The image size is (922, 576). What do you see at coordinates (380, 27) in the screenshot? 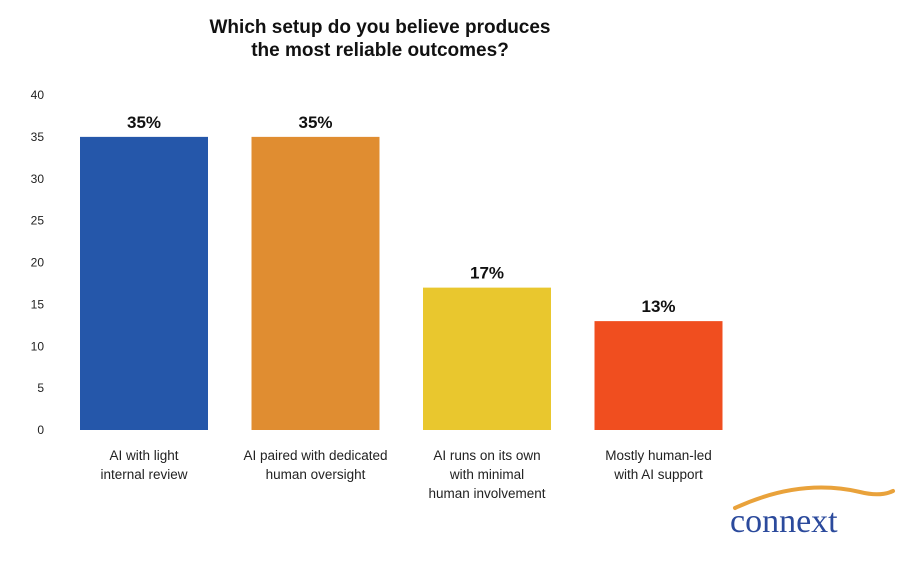
I see `chart-title-line: Which setup do you believe produces` at bounding box center [380, 27].